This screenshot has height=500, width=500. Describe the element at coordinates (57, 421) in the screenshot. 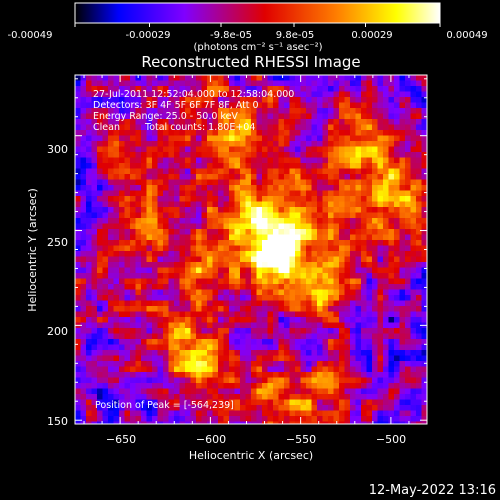

I see `y-tick-label: 150` at that location.